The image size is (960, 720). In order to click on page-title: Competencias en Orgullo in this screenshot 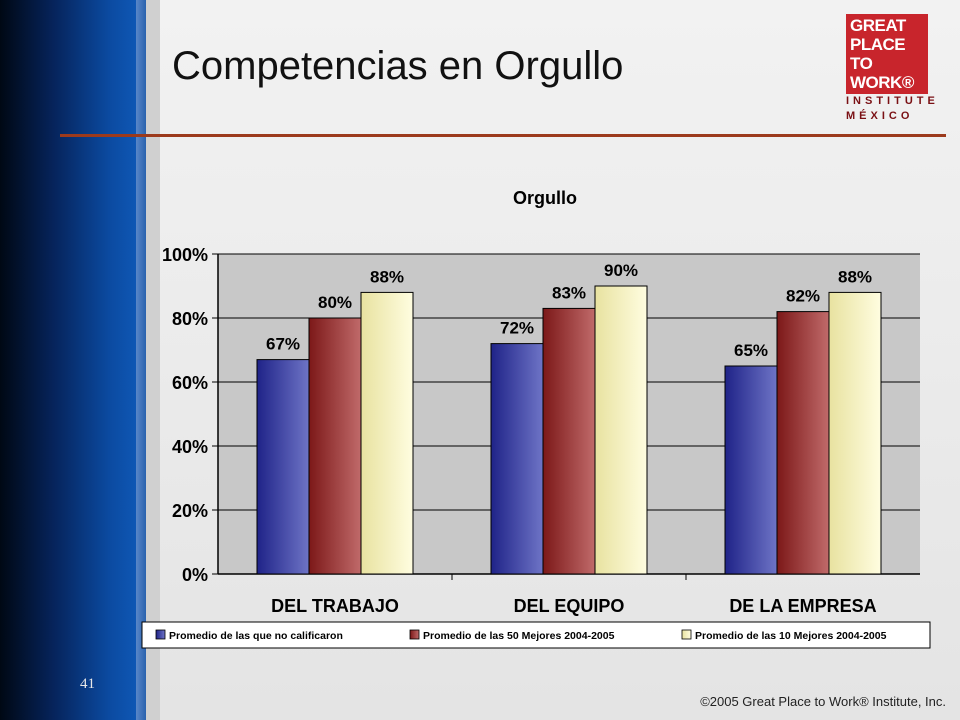, I will do `click(398, 66)`.